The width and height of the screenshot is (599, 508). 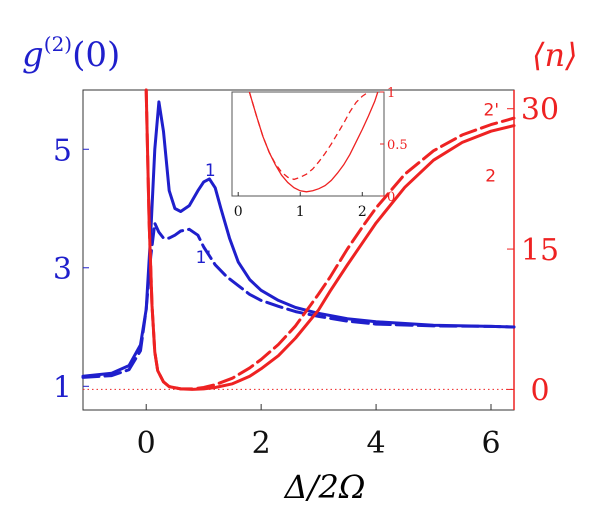 What do you see at coordinates (71, 53) in the screenshot?
I see `left-axis-title: g(2)(0)` at bounding box center [71, 53].